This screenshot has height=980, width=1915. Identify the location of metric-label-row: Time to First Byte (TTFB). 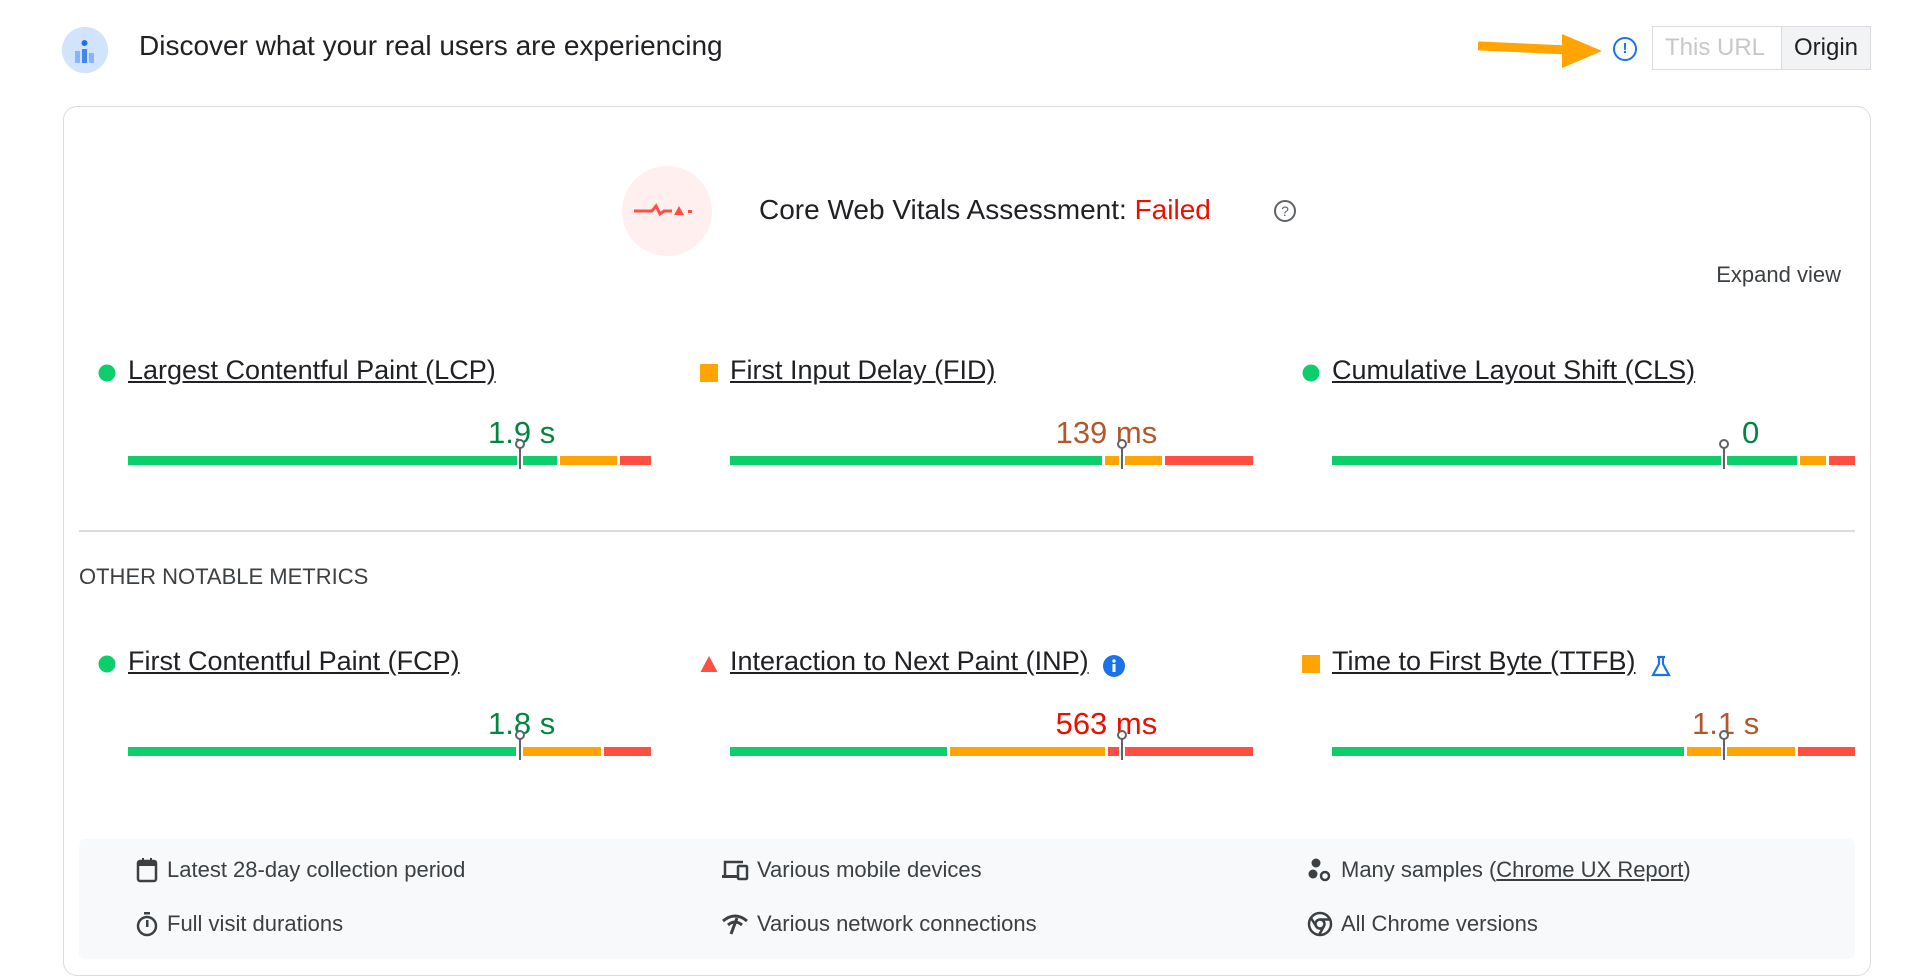
(1502, 661).